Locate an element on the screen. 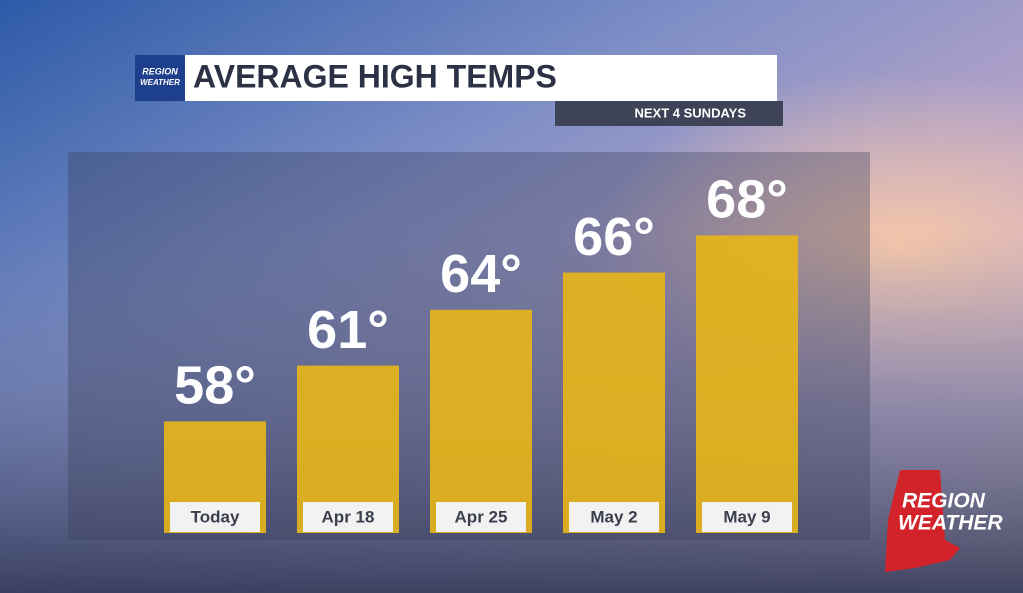 The image size is (1023, 593). x-tick-label: May 2 is located at coordinates (613, 516).